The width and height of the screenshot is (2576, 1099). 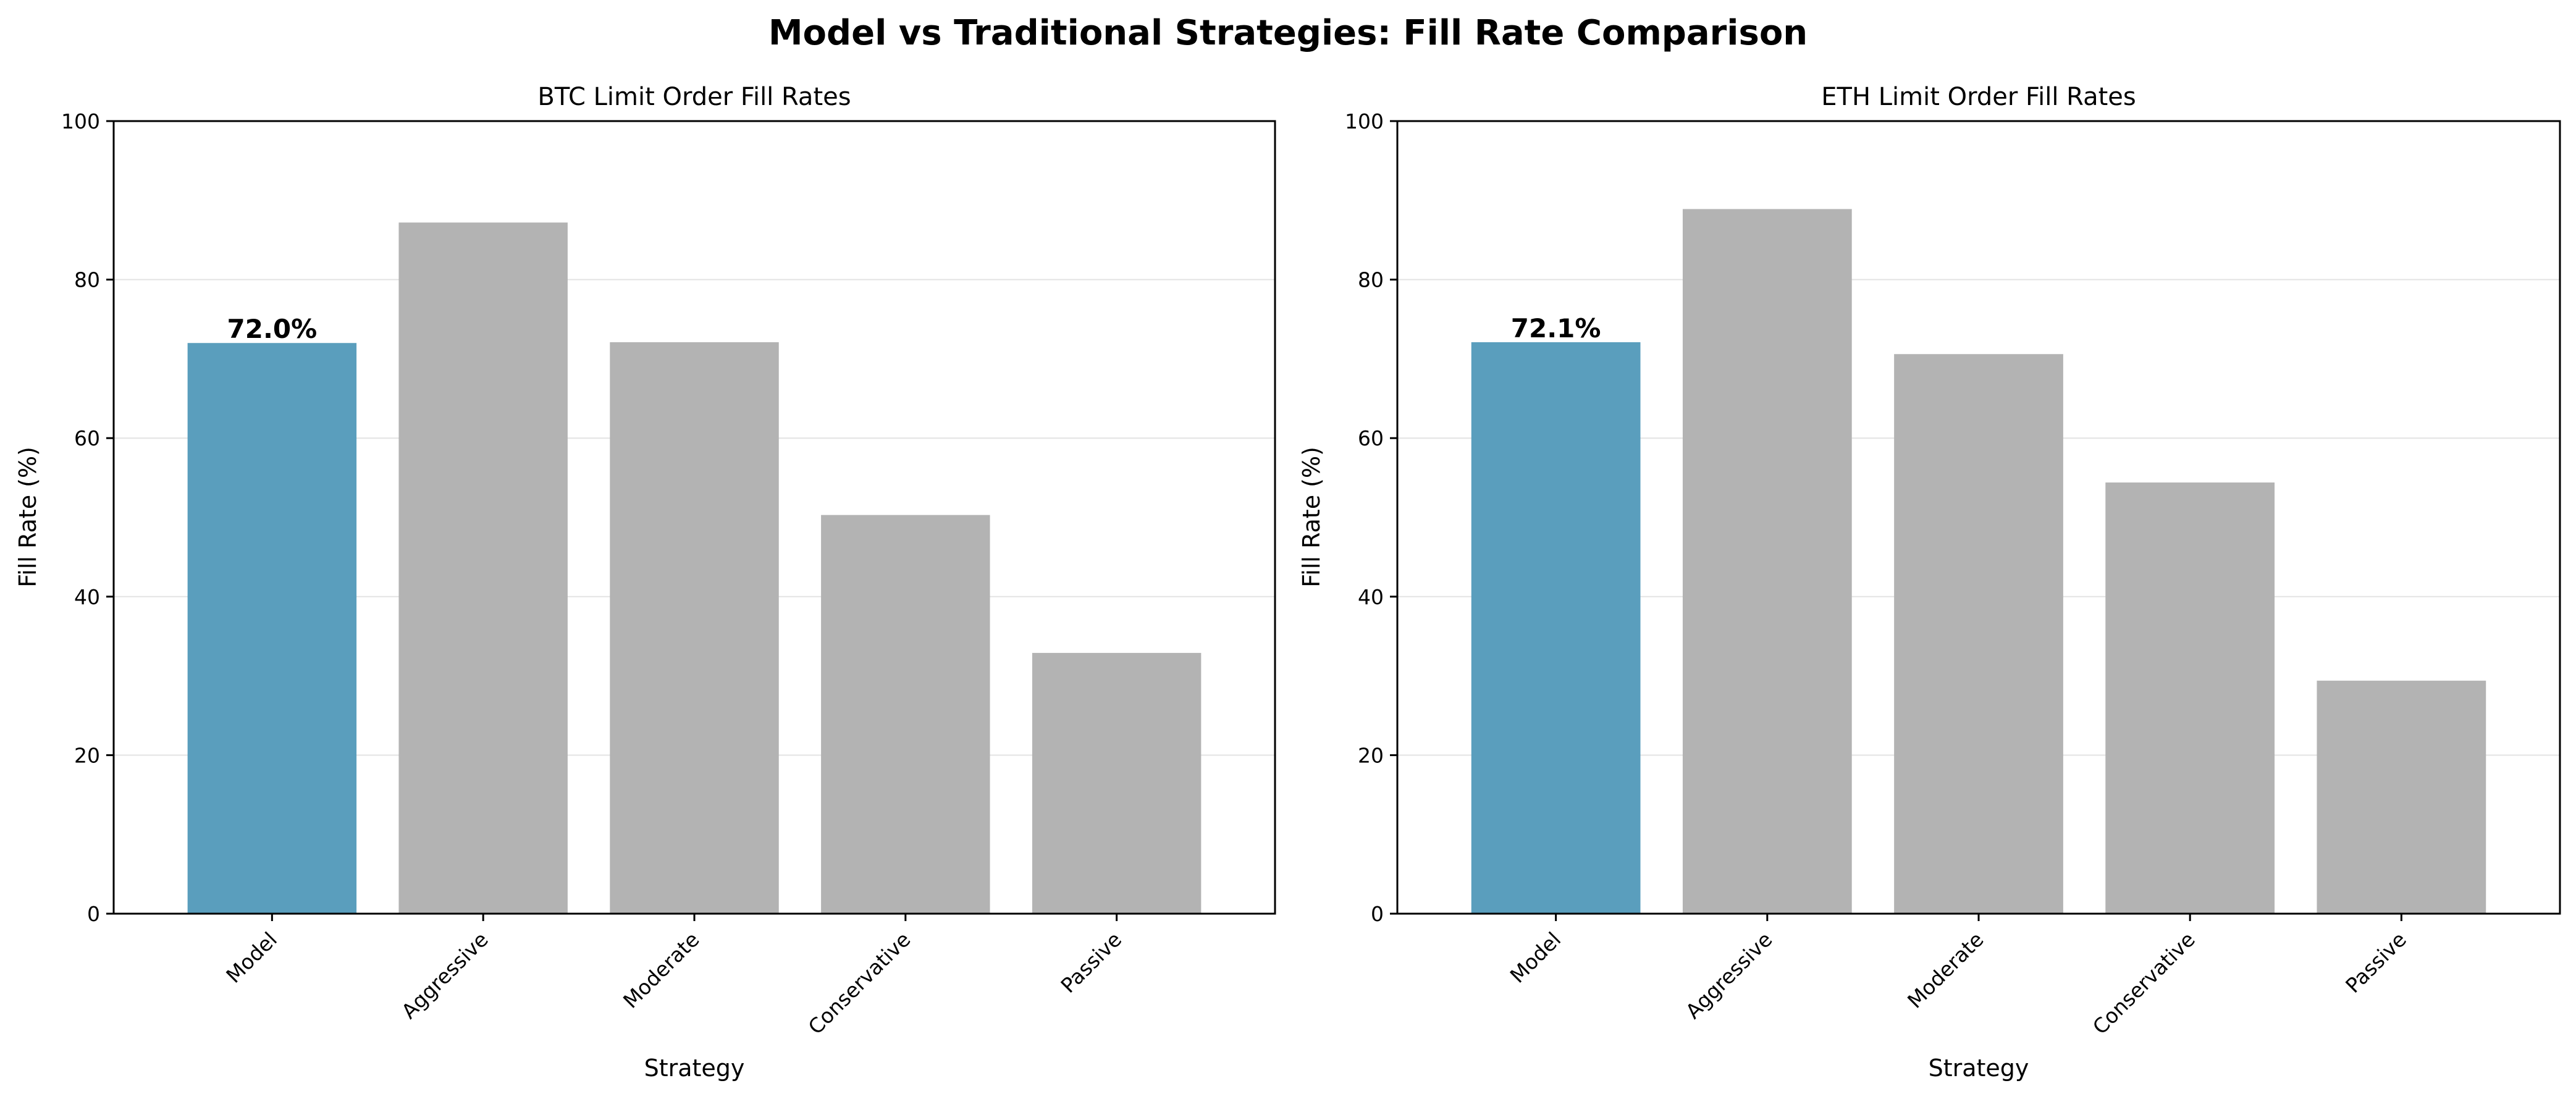 I want to click on chart-title: BTC Limit Order Fill Rates, so click(x=694, y=97).